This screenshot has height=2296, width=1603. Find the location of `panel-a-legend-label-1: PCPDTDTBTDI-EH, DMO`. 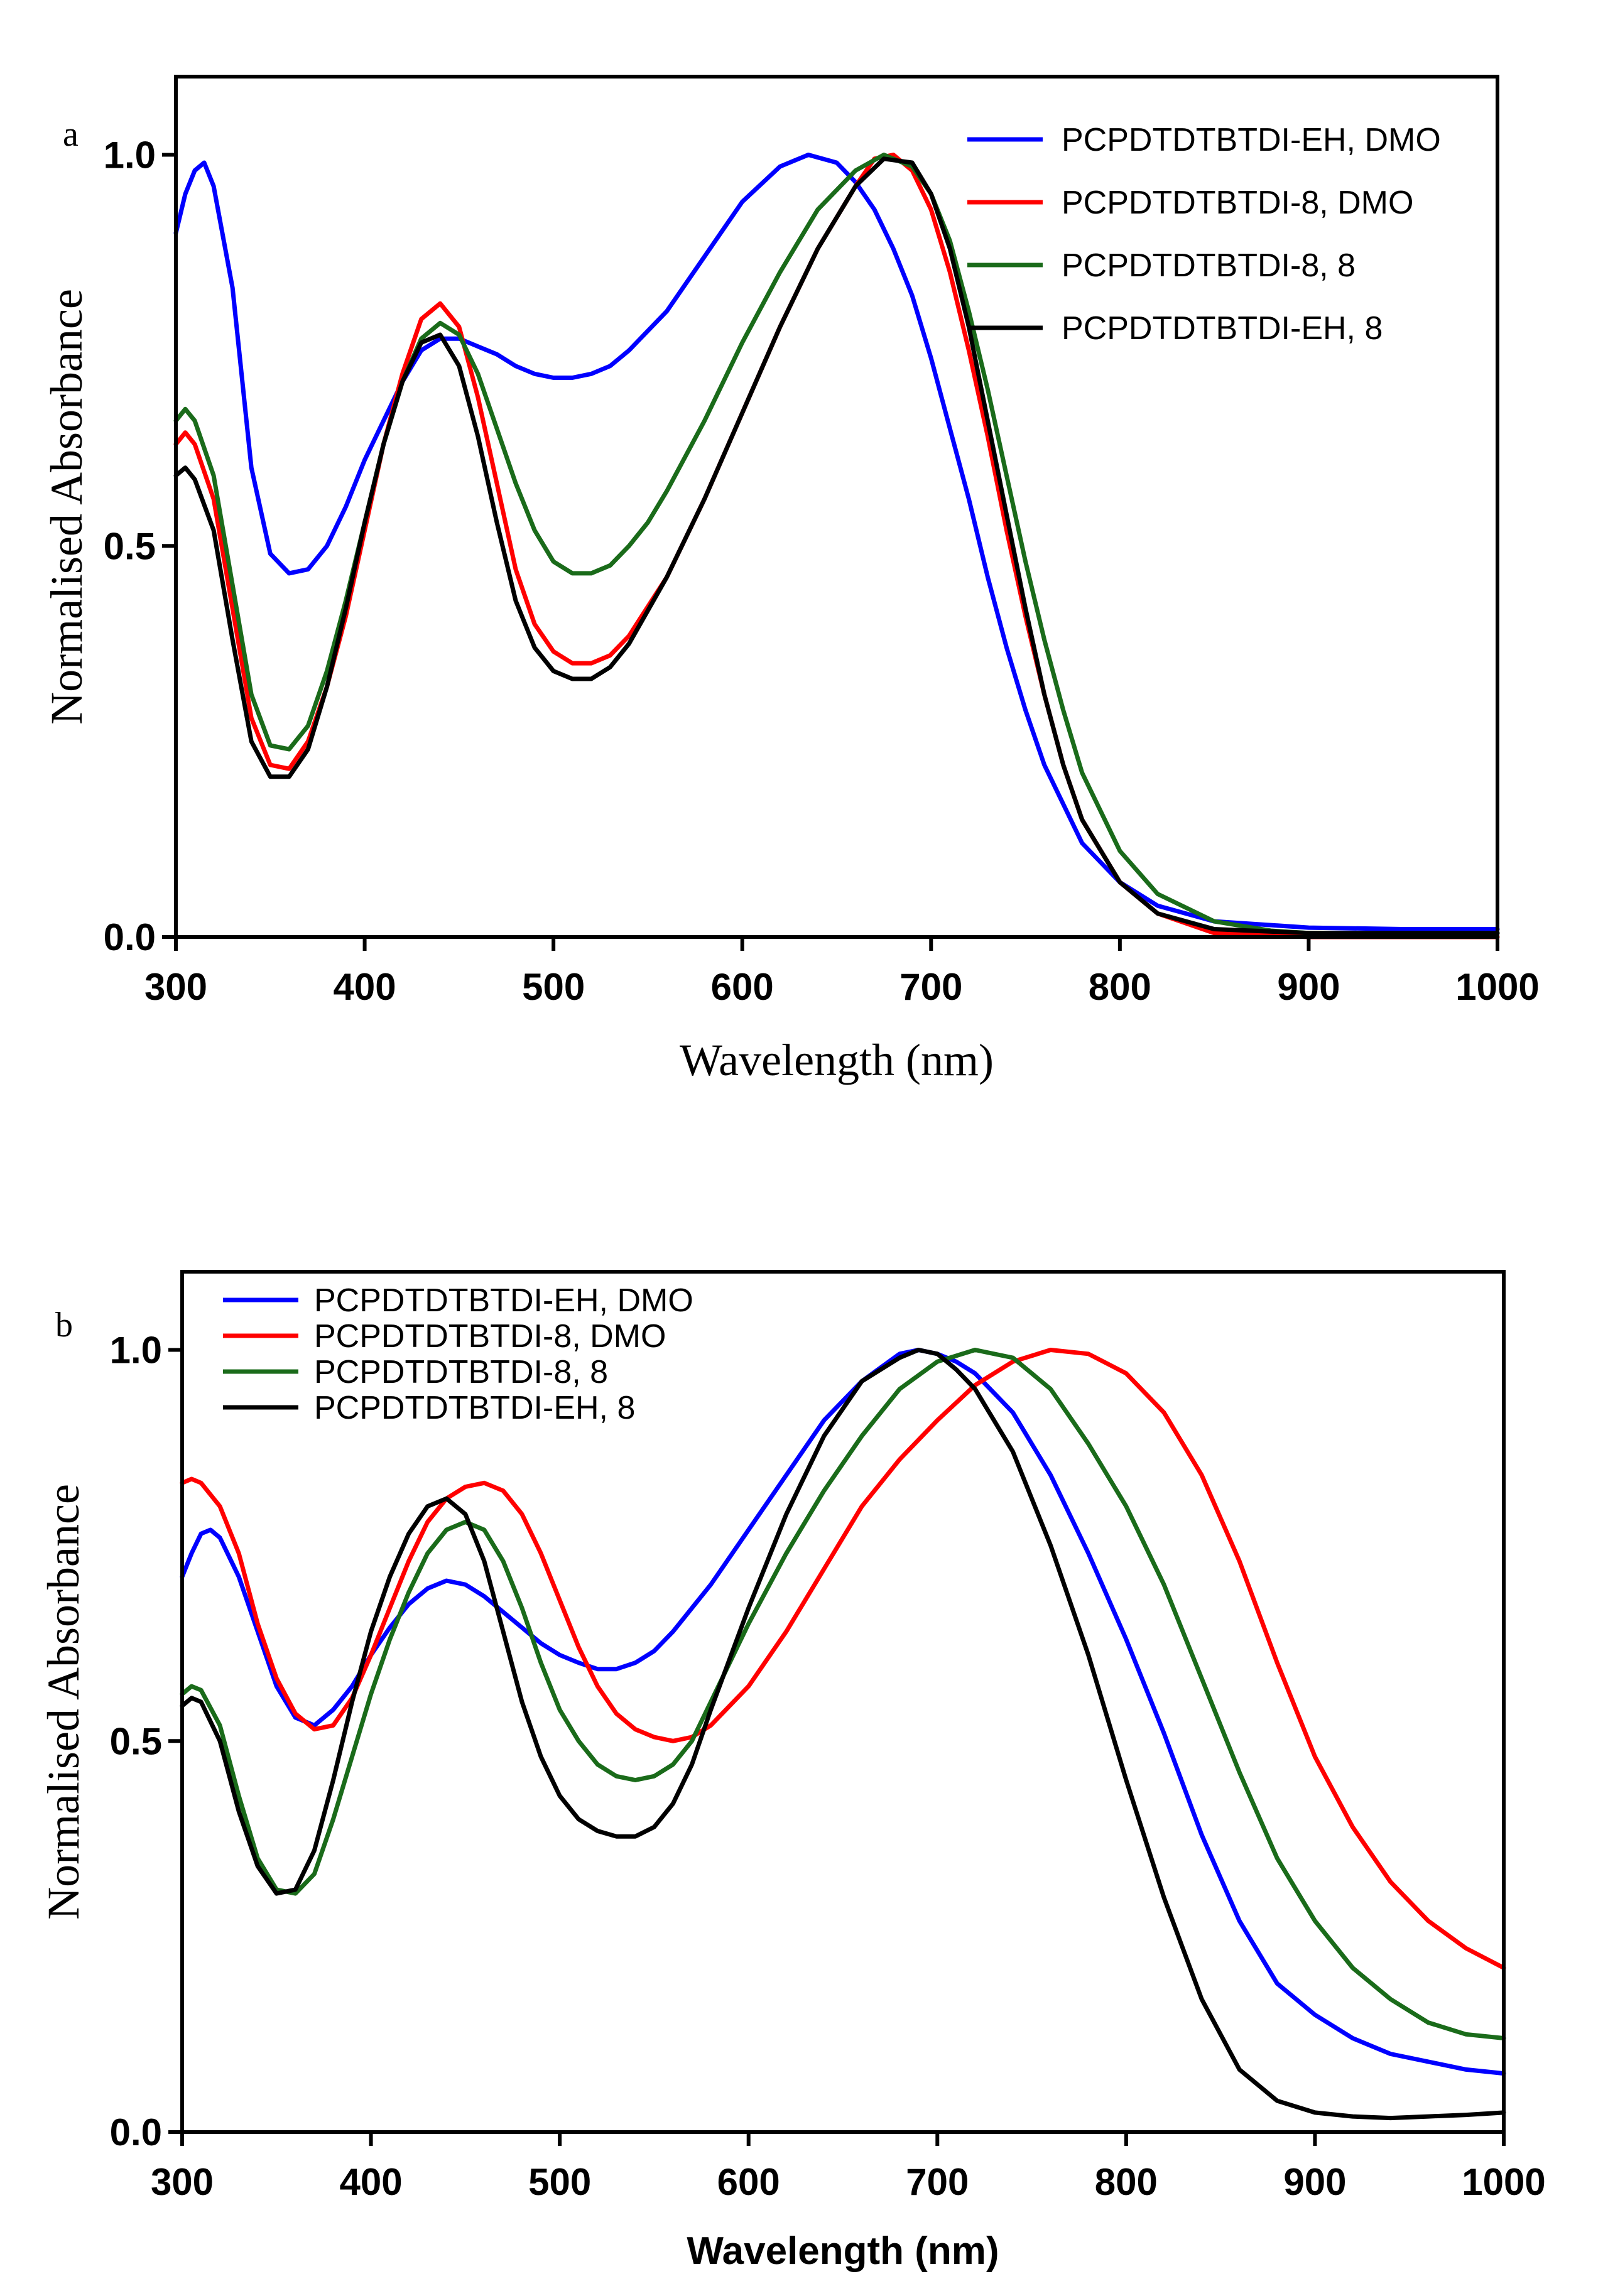

panel-a-legend-label-1: PCPDTDTBTDI-EH, DMO is located at coordinates (1251, 140).